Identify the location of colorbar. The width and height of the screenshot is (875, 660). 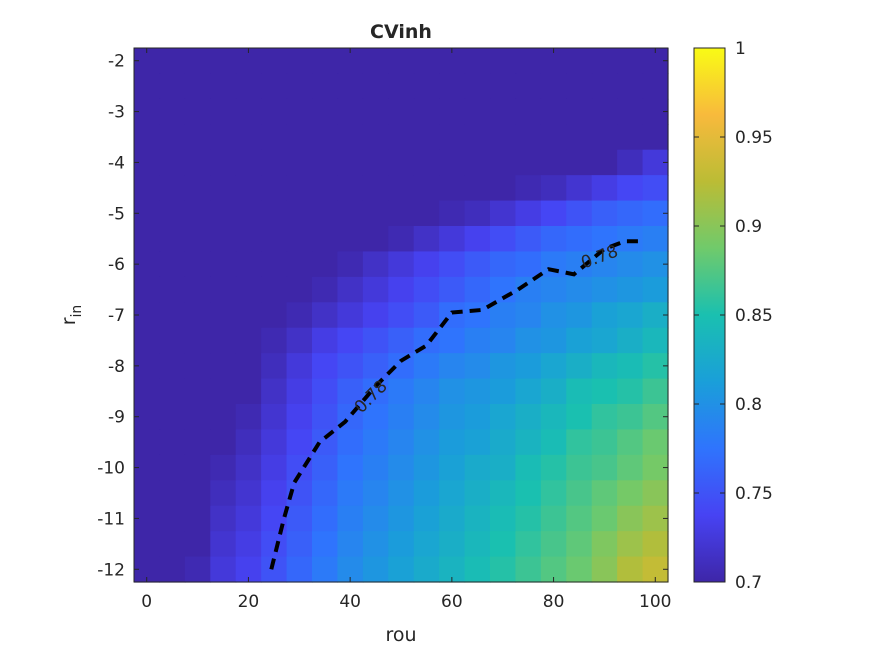
(709, 315).